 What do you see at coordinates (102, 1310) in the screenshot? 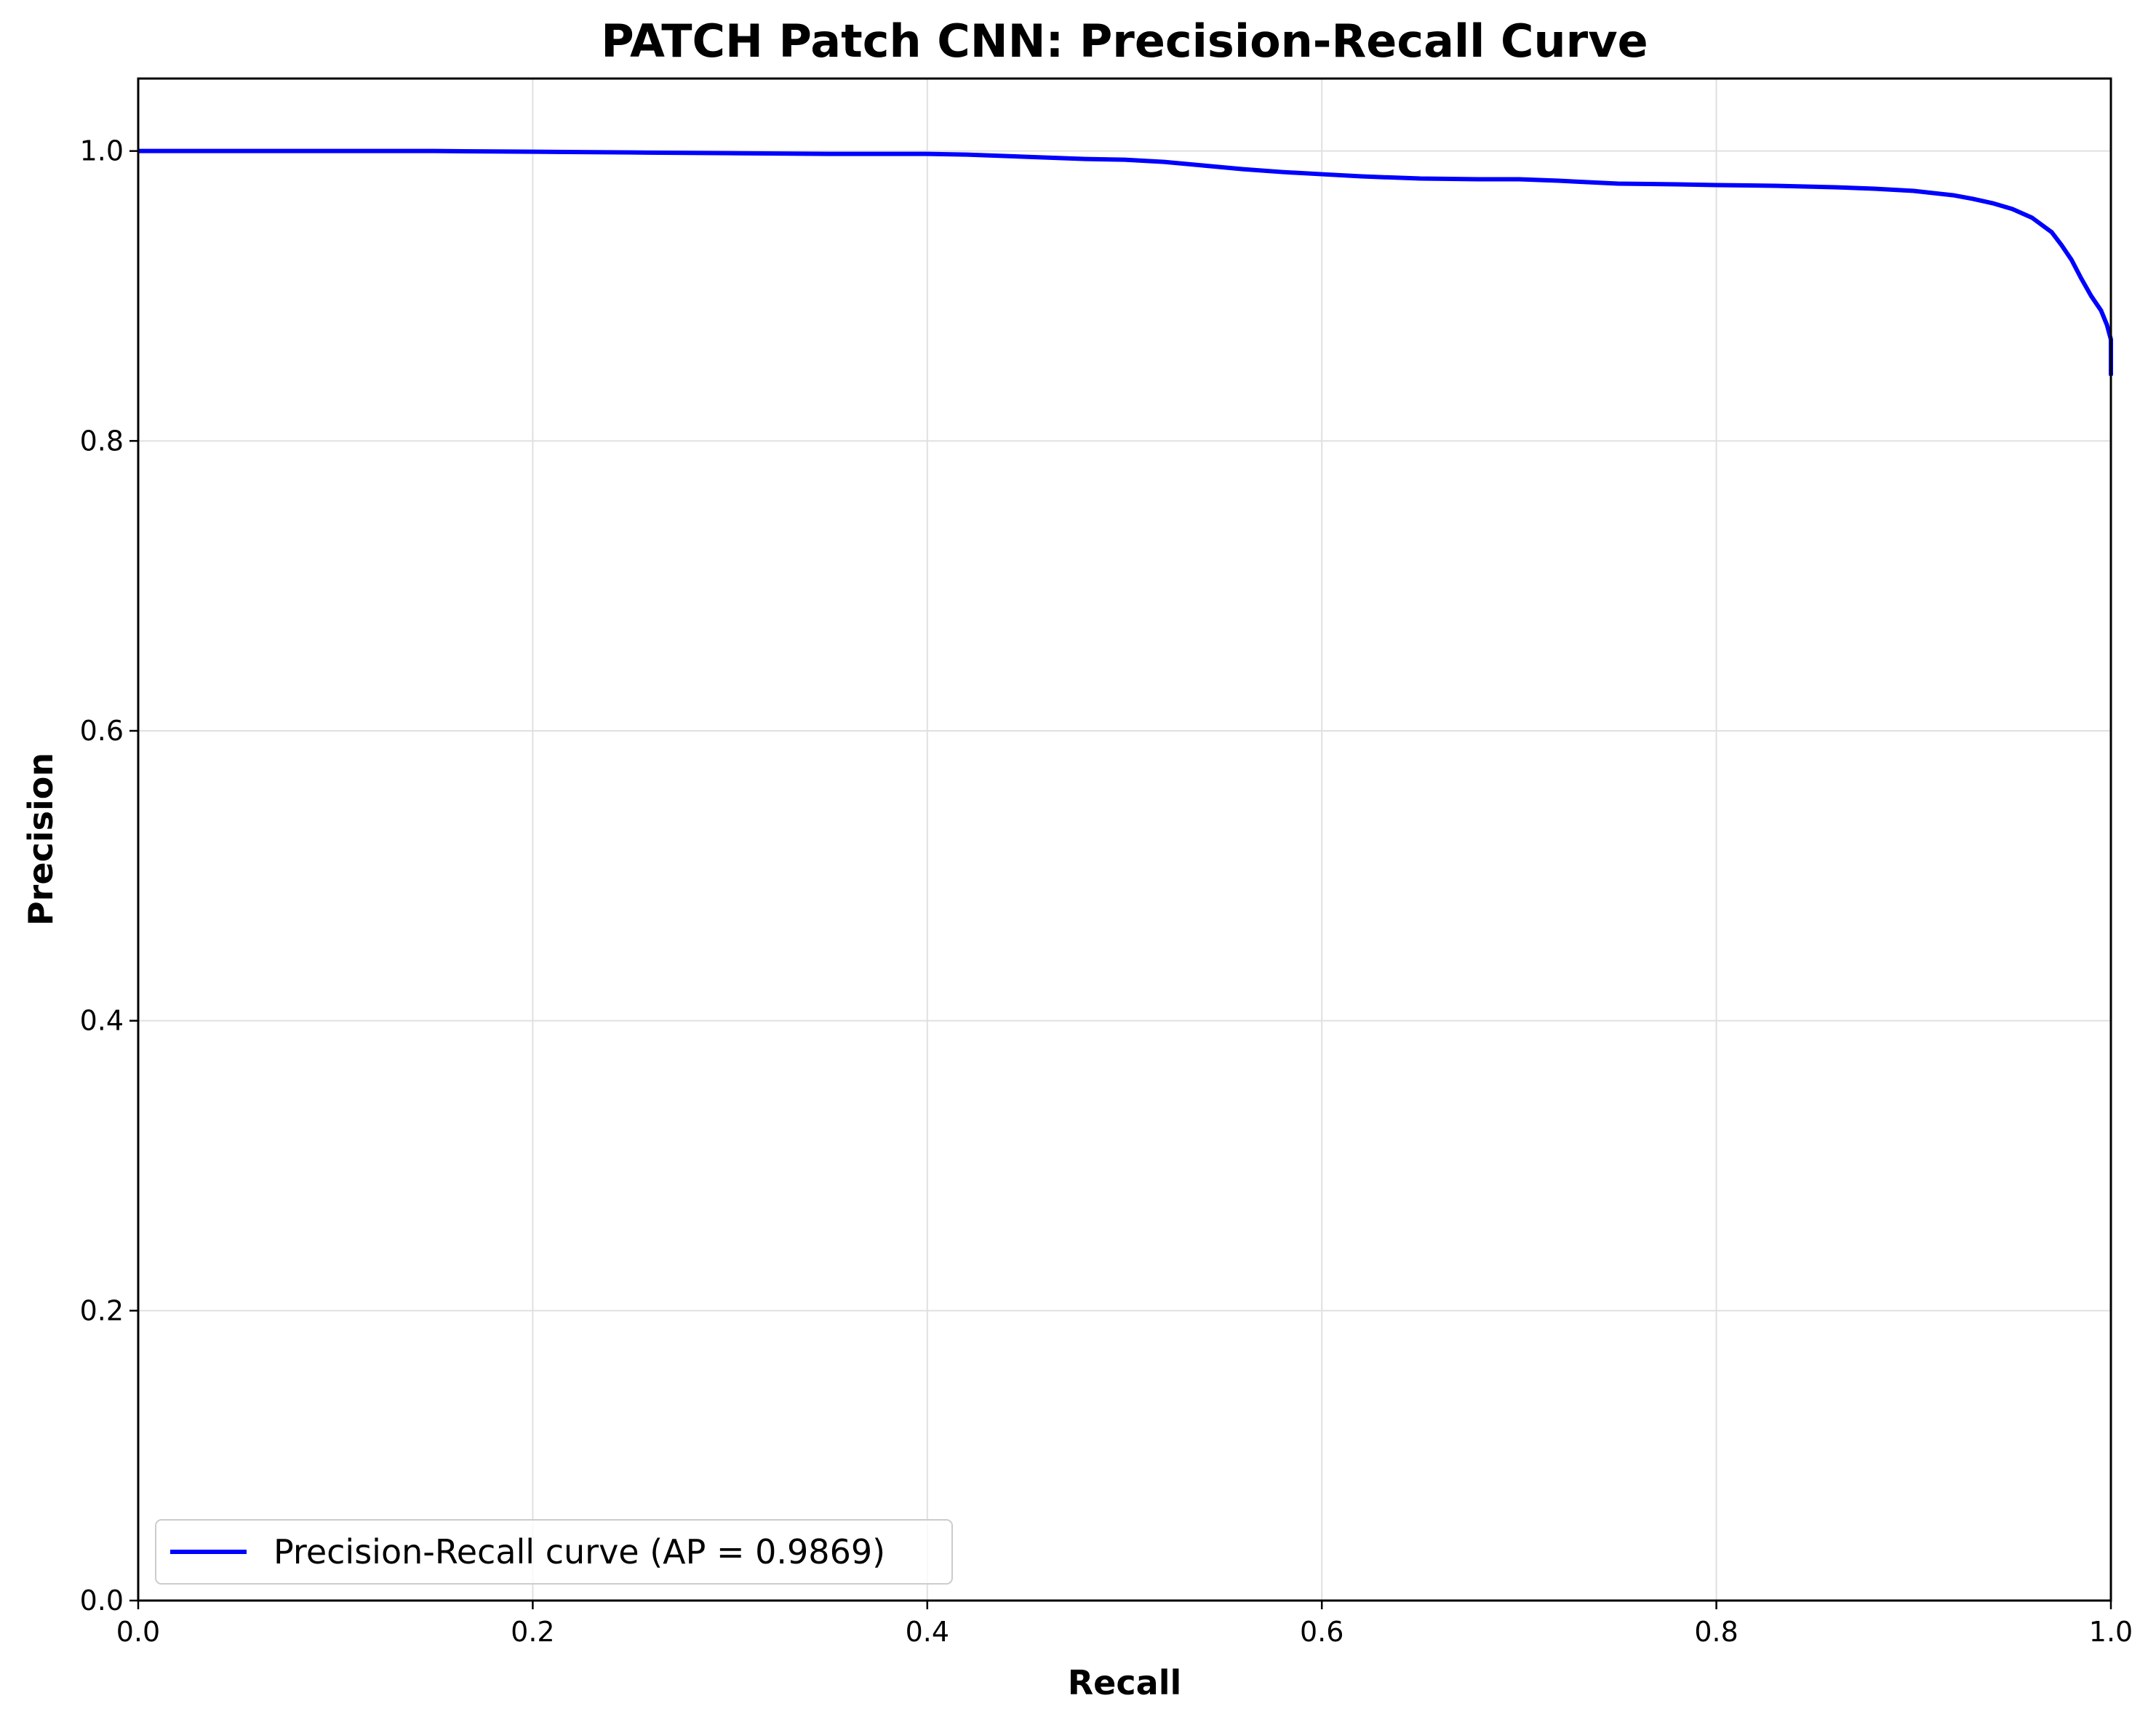
I see `y-tick-label: 0.2` at bounding box center [102, 1310].